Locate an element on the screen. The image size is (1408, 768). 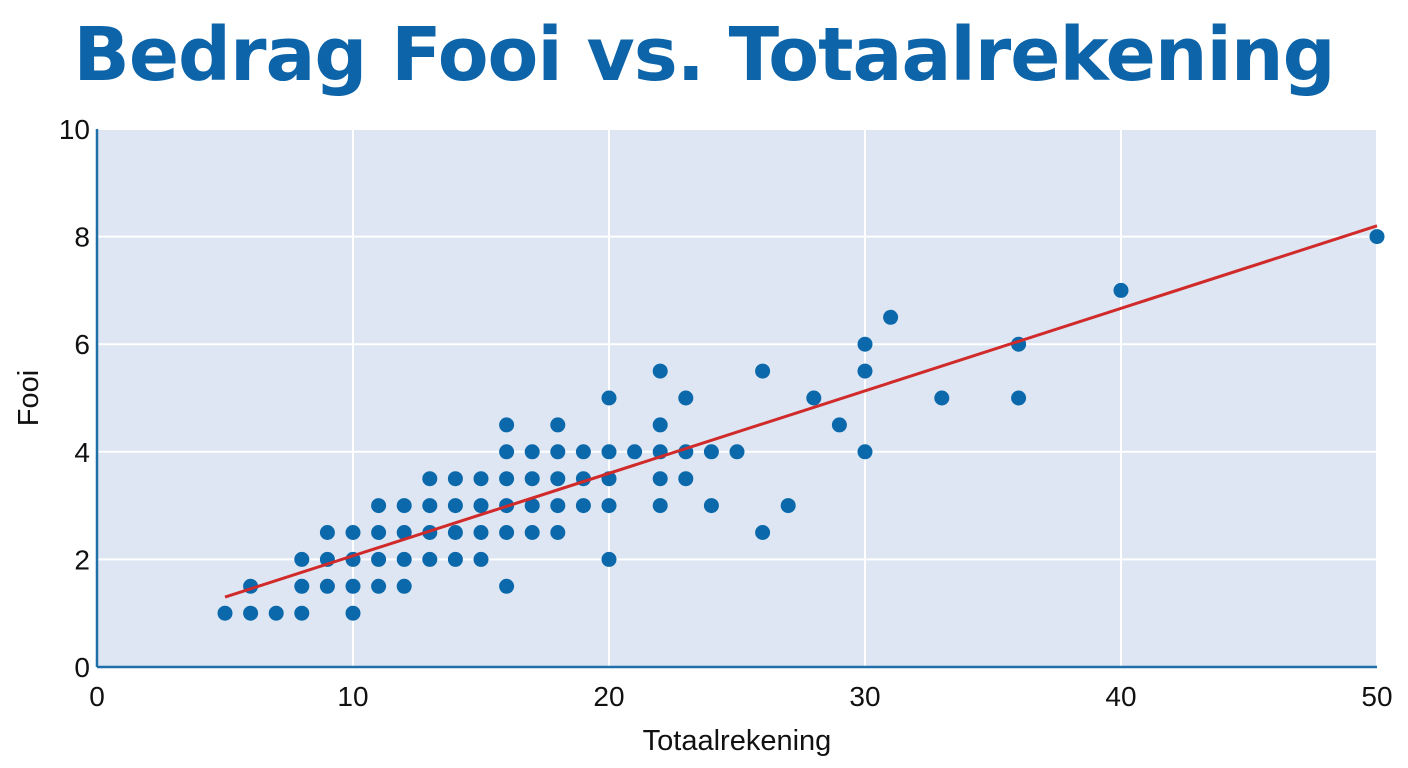
y-tick-label: 10 is located at coordinates (74, 129).